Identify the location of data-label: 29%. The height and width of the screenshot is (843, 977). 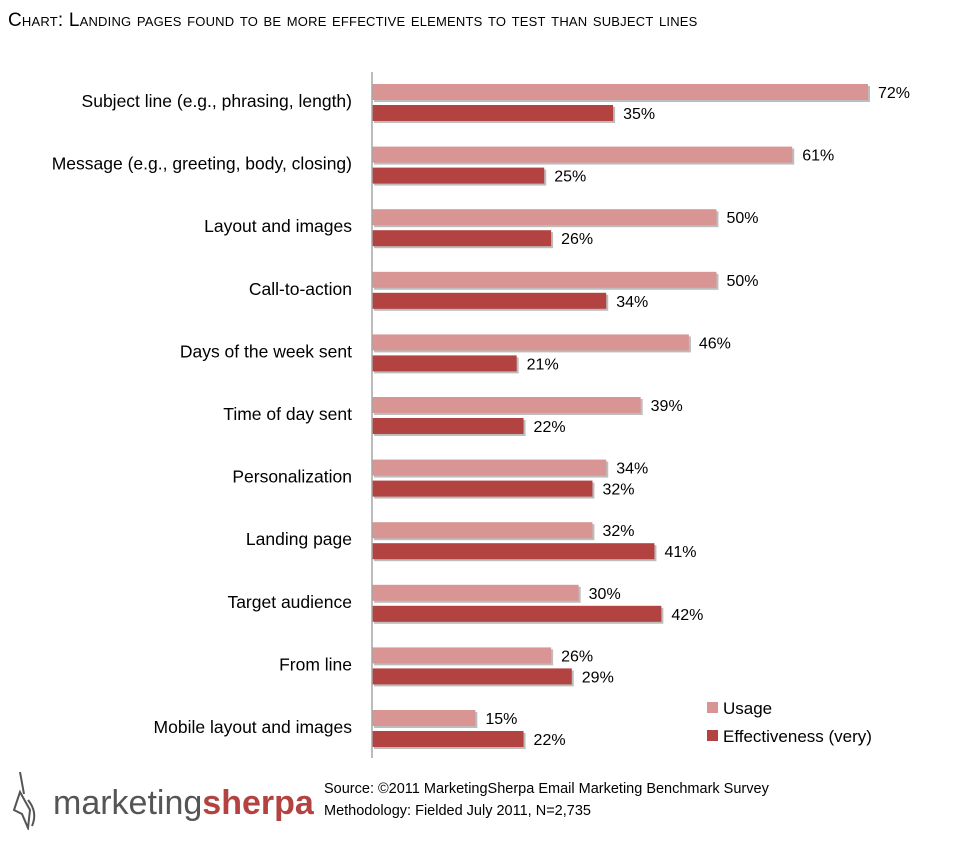
(598, 677).